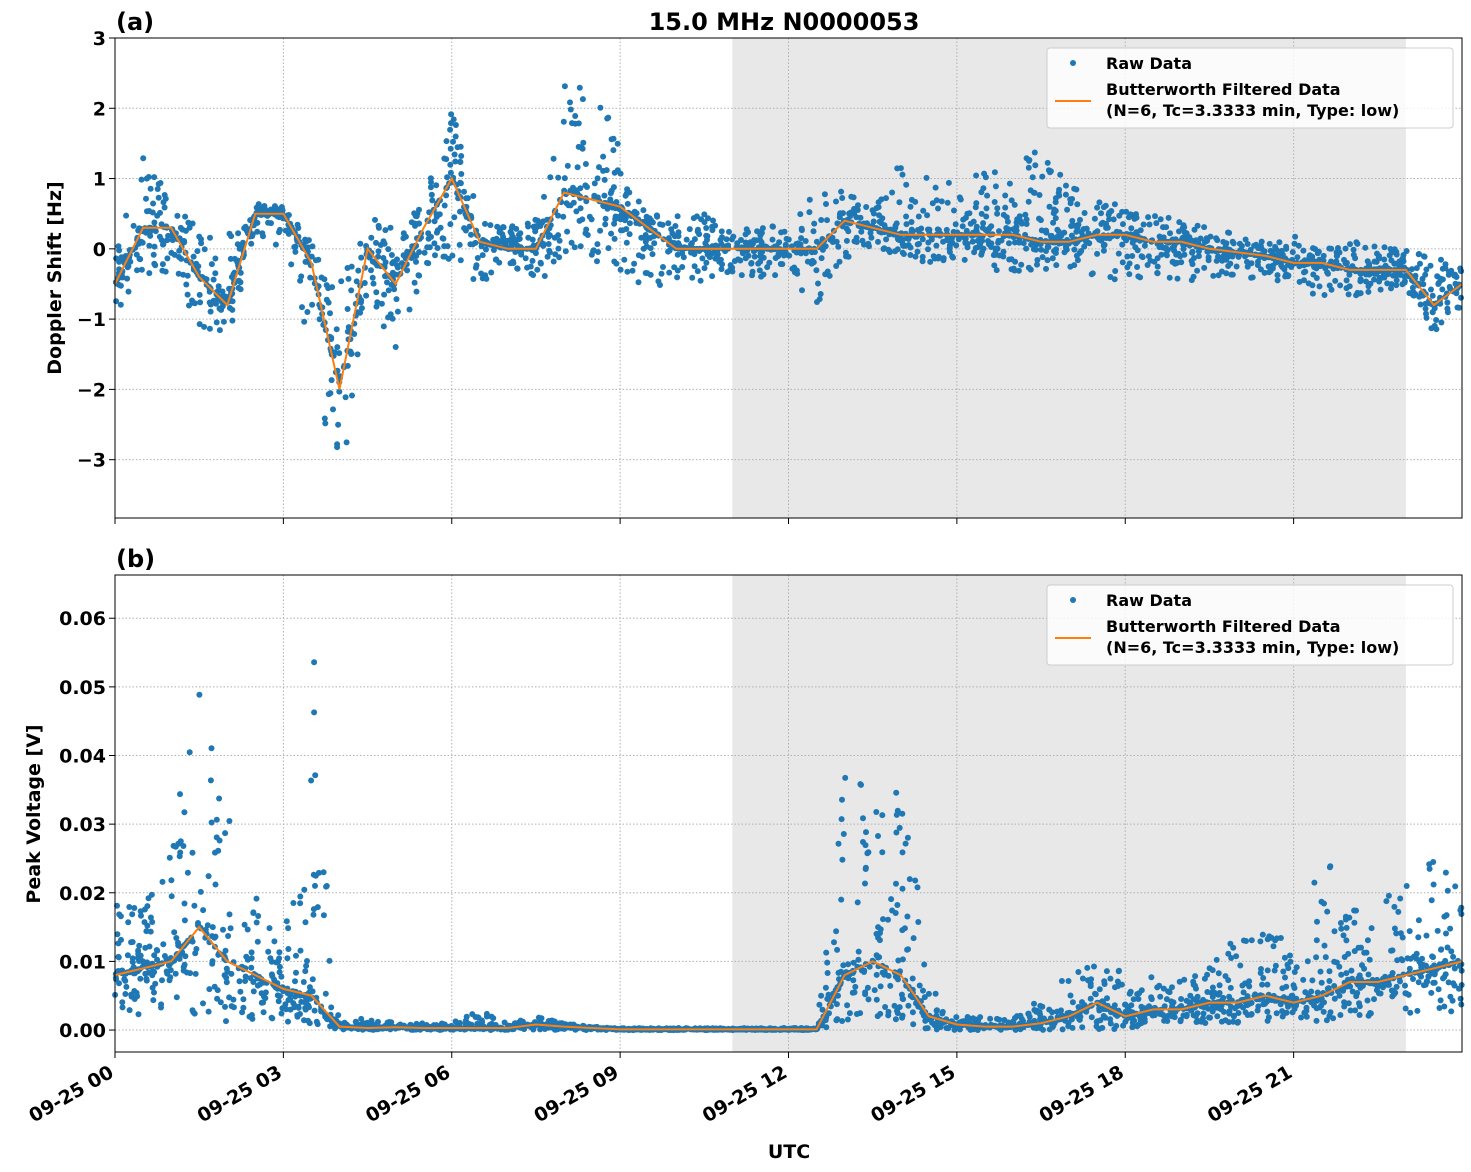 Image resolution: width=1471 pixels, height=1172 pixels. What do you see at coordinates (82, 962) in the screenshot?
I see `y-tick-label: 0.01` at bounding box center [82, 962].